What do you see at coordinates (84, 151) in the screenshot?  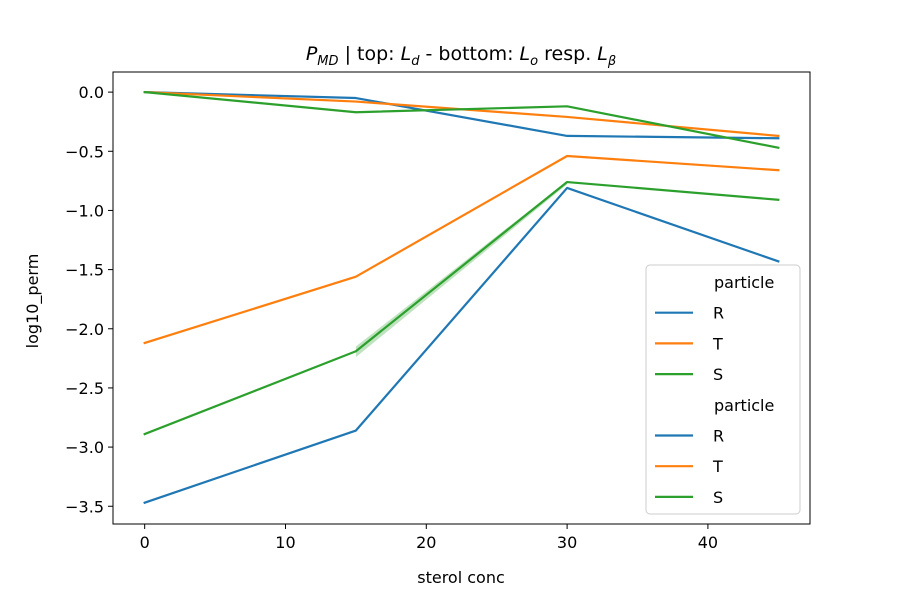 I see `y-tick-label: −0.5` at bounding box center [84, 151].